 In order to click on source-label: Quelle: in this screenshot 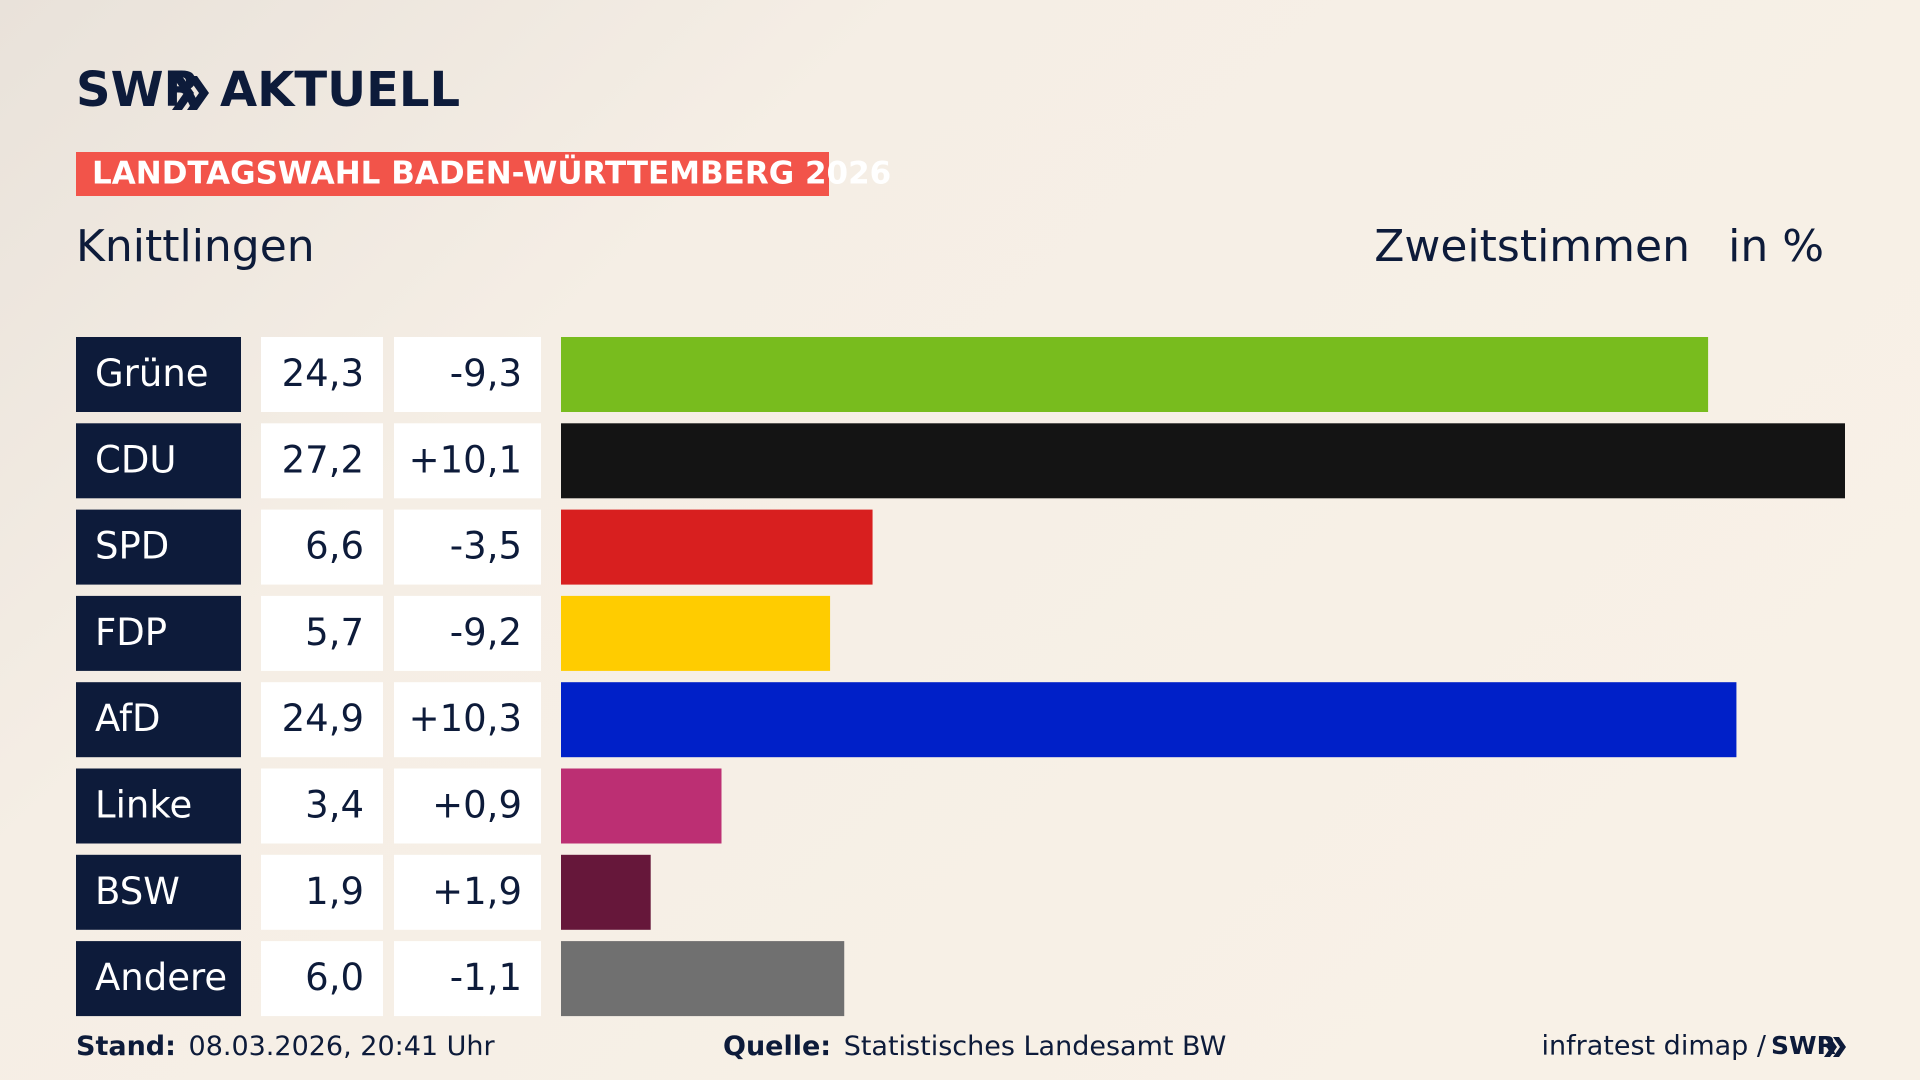, I will do `click(777, 1046)`.